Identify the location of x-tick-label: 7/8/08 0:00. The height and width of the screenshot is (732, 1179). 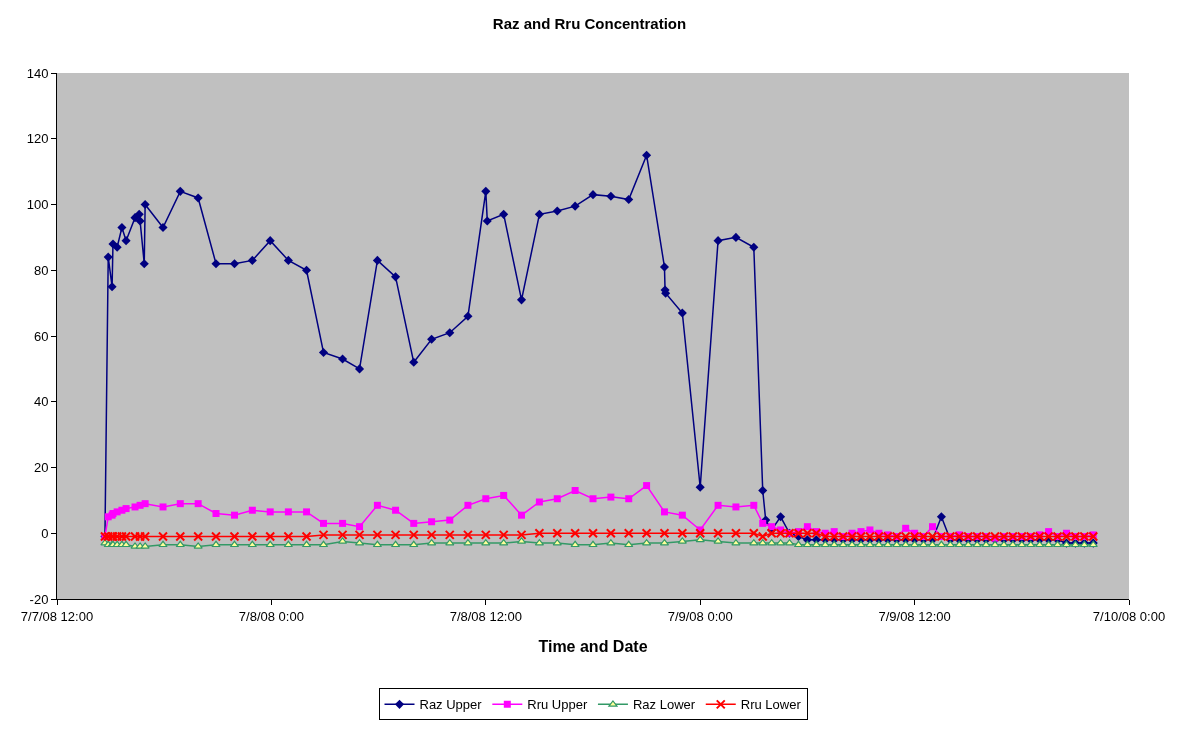
(271, 616).